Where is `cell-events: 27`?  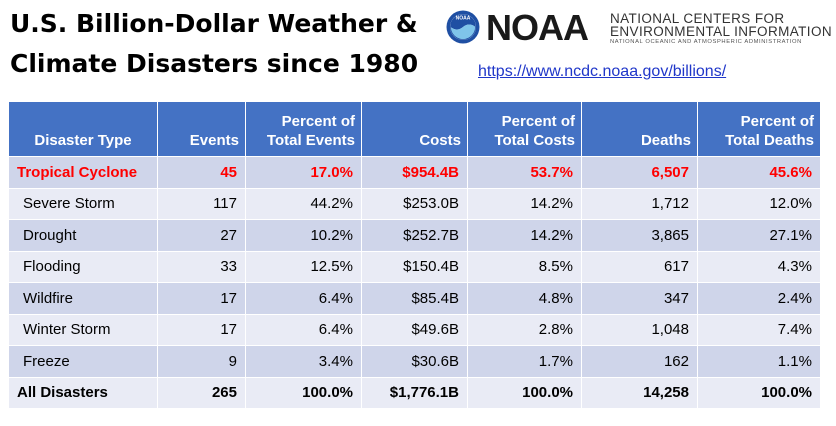 cell-events: 27 is located at coordinates (201, 235).